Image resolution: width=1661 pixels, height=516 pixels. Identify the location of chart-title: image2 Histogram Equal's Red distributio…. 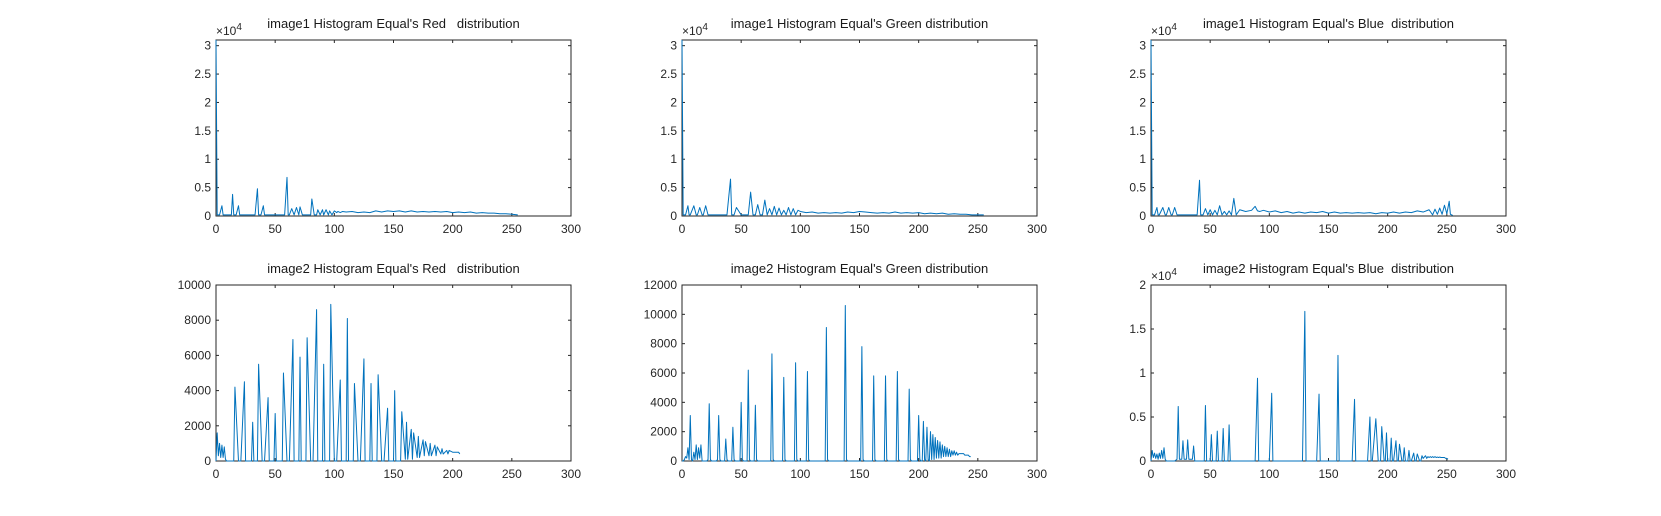
(393, 268).